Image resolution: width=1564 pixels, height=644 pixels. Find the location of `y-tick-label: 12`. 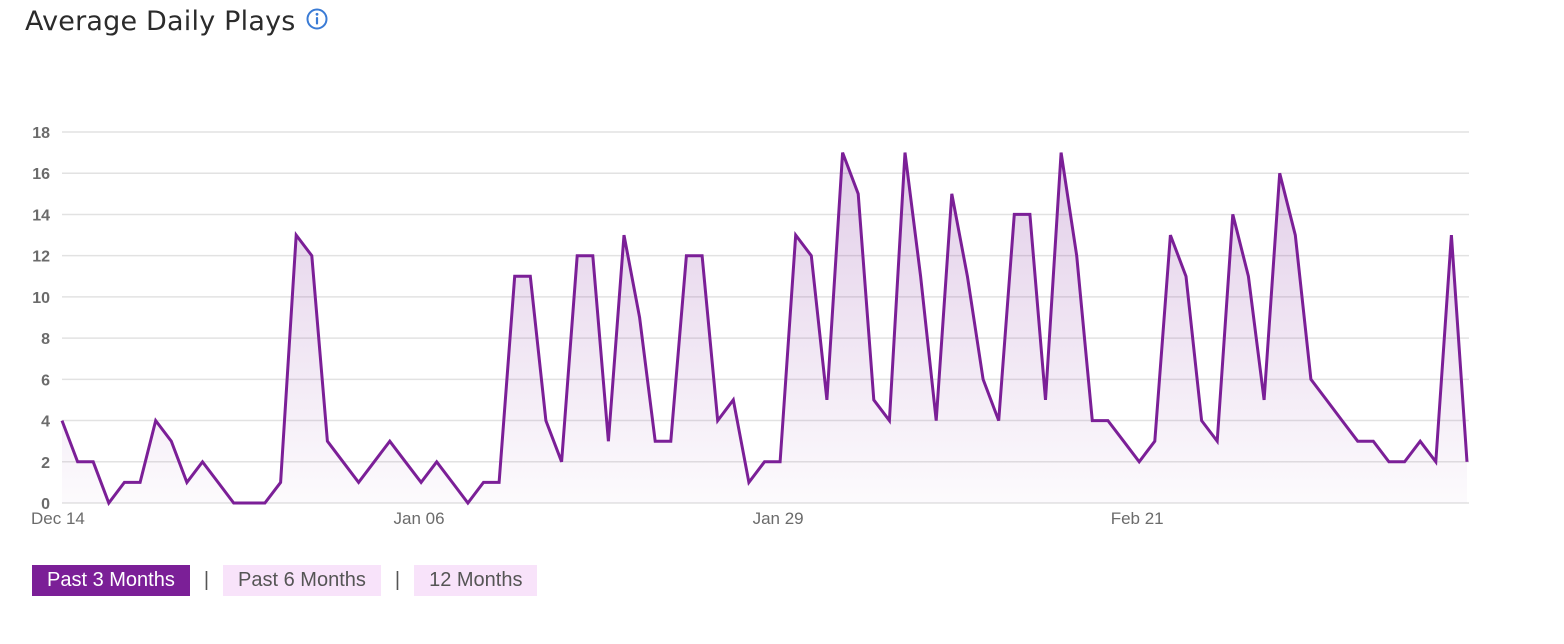

y-tick-label: 12 is located at coordinates (41, 257).